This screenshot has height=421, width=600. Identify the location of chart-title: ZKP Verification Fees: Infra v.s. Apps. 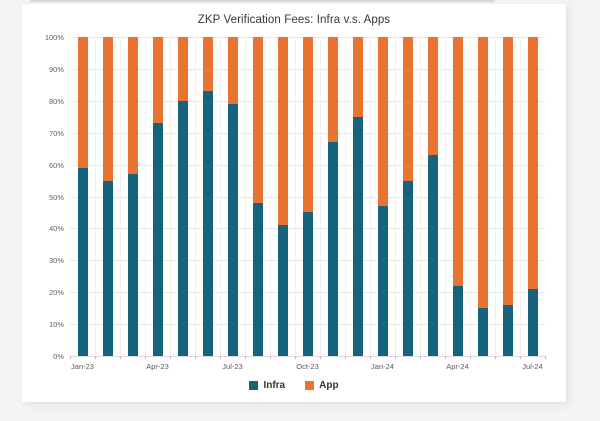
(294, 20).